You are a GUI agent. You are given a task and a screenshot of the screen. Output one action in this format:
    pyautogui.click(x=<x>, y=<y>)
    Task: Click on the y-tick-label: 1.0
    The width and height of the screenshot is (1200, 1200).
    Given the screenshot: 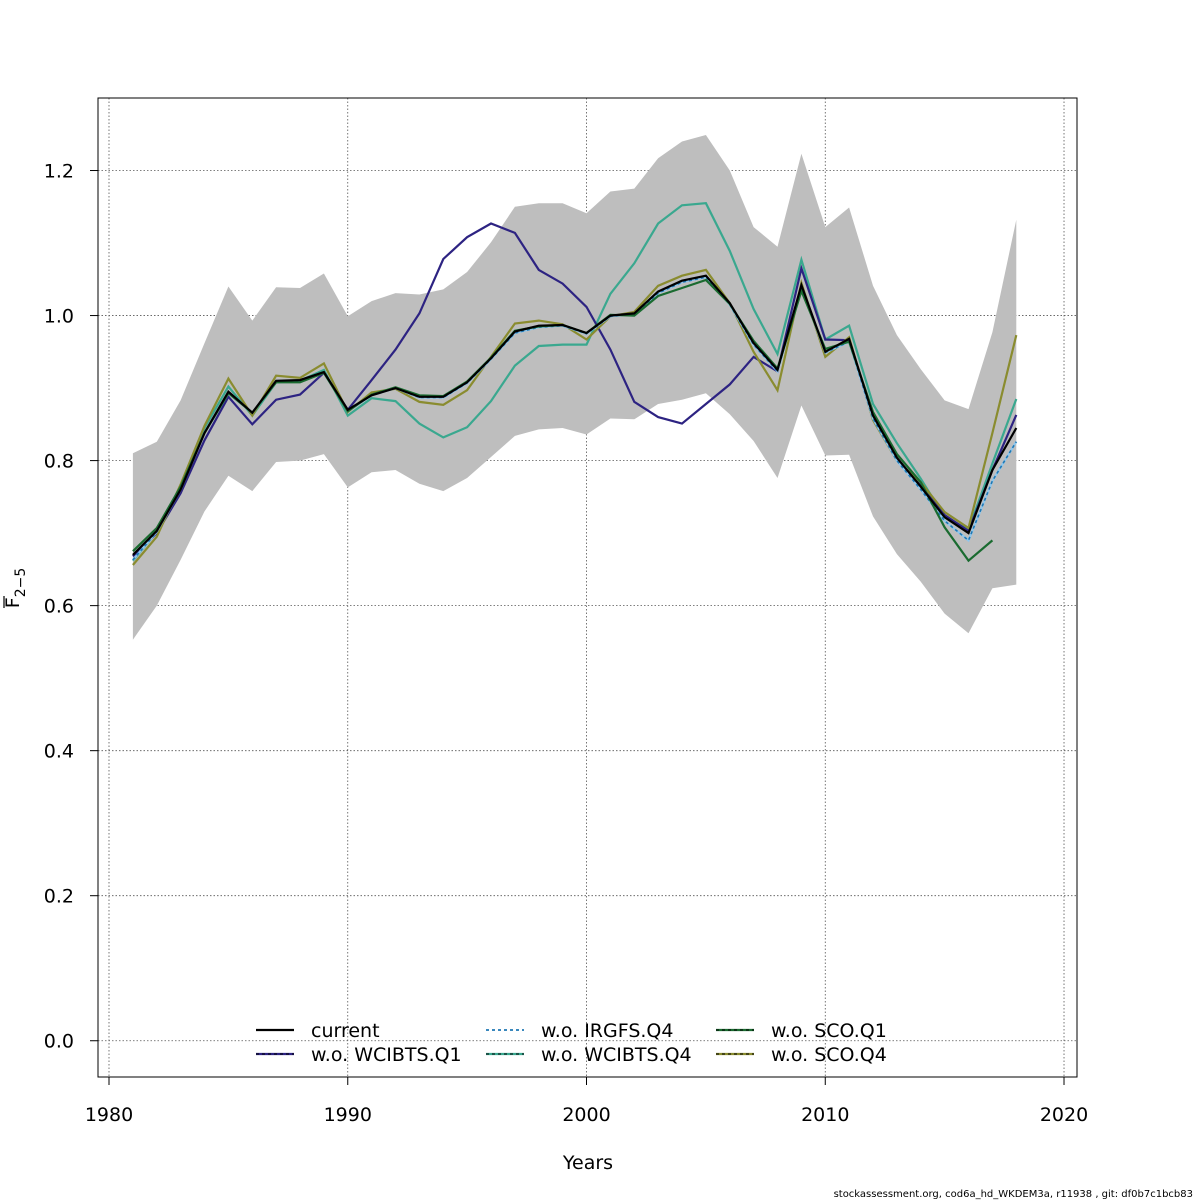 What is the action you would take?
    pyautogui.click(x=59, y=317)
    